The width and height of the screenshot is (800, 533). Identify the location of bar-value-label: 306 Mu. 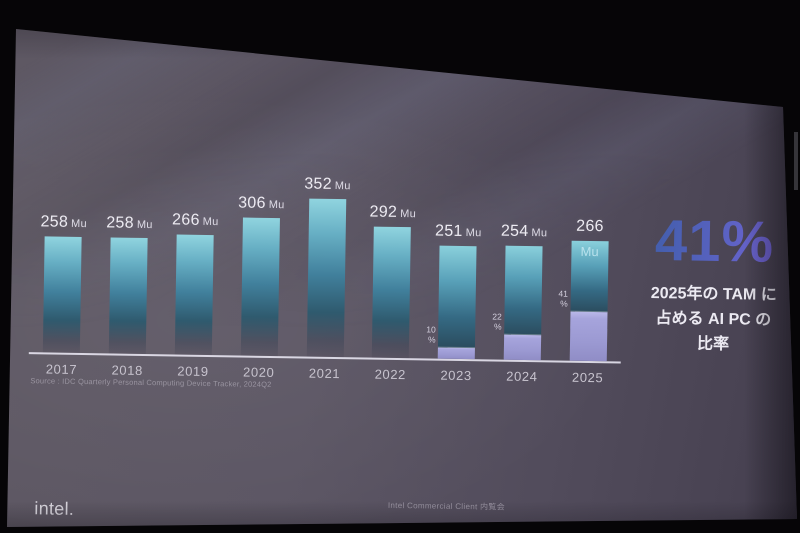
(261, 203).